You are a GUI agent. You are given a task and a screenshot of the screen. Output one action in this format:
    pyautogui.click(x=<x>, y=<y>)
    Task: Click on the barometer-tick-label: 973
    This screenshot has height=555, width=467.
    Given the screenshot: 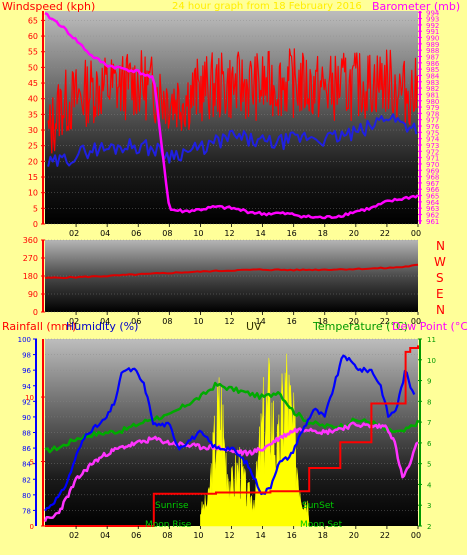 What is the action you would take?
    pyautogui.click(x=432, y=146)
    